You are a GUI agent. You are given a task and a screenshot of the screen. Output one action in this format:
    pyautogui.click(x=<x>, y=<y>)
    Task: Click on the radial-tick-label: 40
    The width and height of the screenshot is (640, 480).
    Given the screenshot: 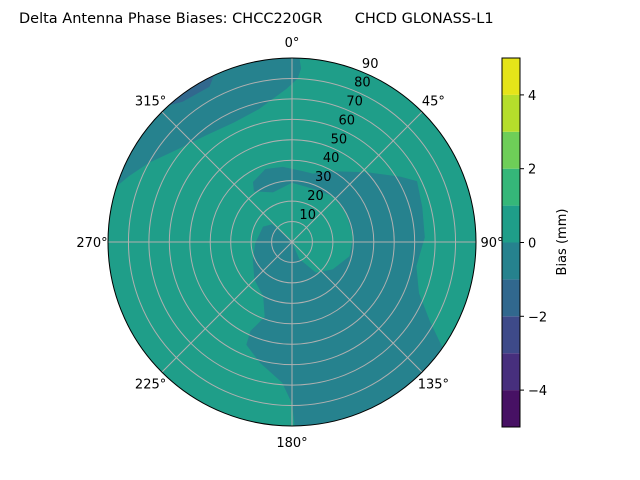 What is the action you would take?
    pyautogui.click(x=331, y=158)
    